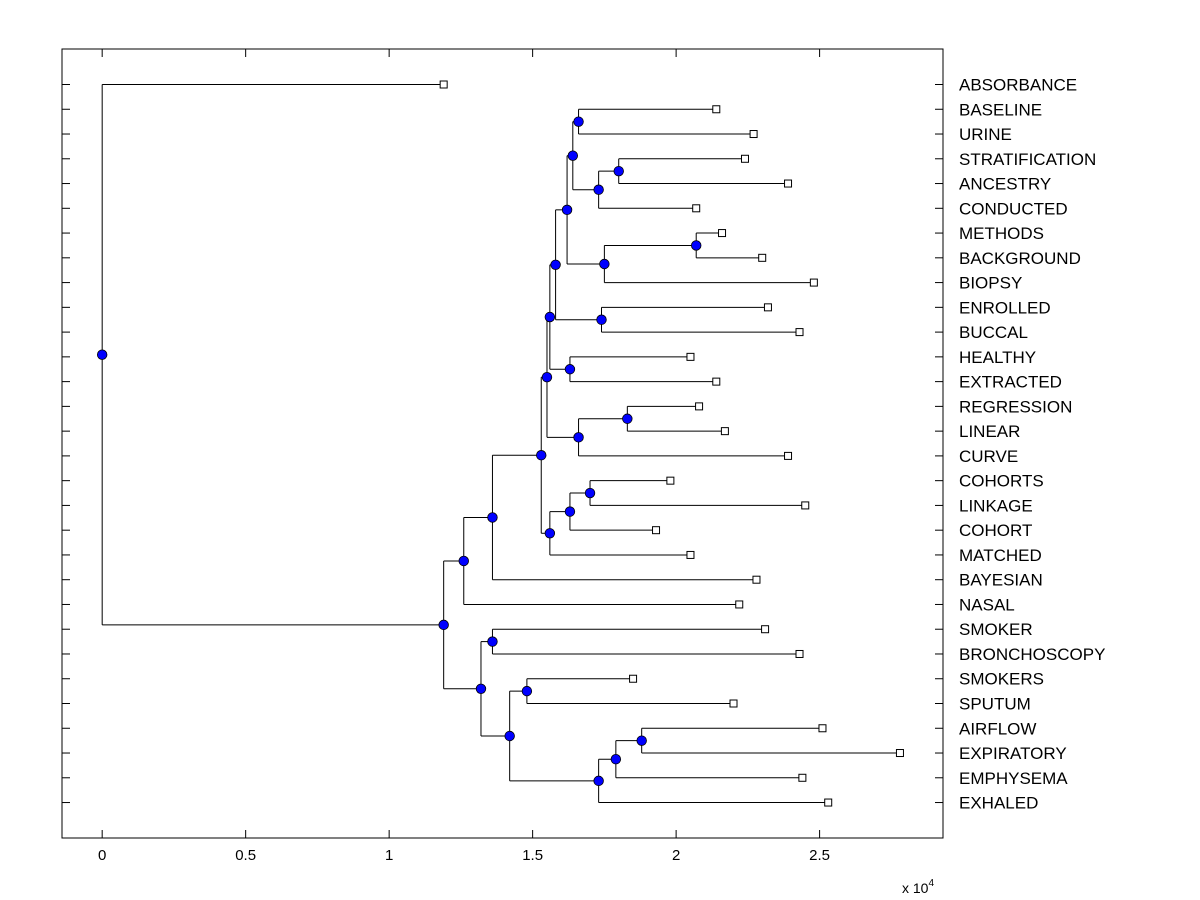 This screenshot has height=900, width=1200. I want to click on leaf-label: BACKGROUND, so click(1020, 258).